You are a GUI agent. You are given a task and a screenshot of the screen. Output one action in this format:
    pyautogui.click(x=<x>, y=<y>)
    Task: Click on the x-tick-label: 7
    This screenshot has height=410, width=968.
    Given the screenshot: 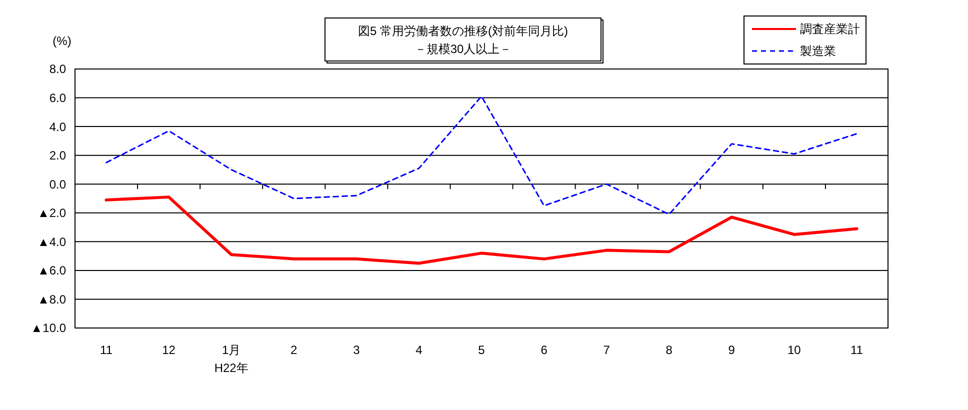 What is the action you would take?
    pyautogui.click(x=606, y=350)
    